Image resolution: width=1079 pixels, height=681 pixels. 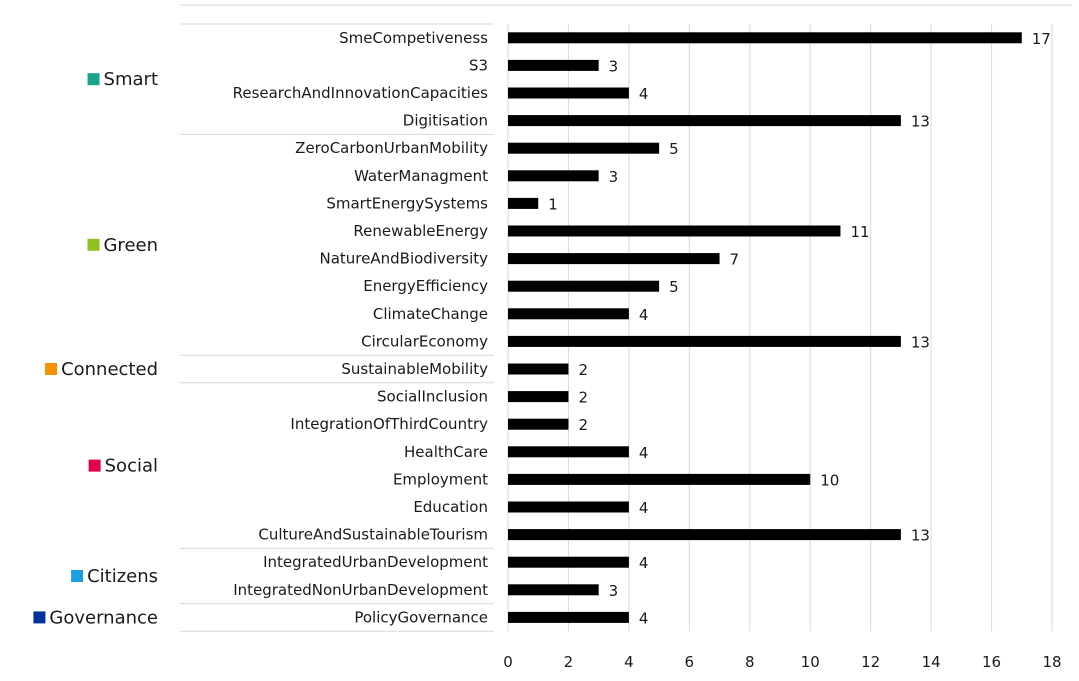 I want to click on category-label: ResearchAndInnovationCapacities, so click(x=361, y=93).